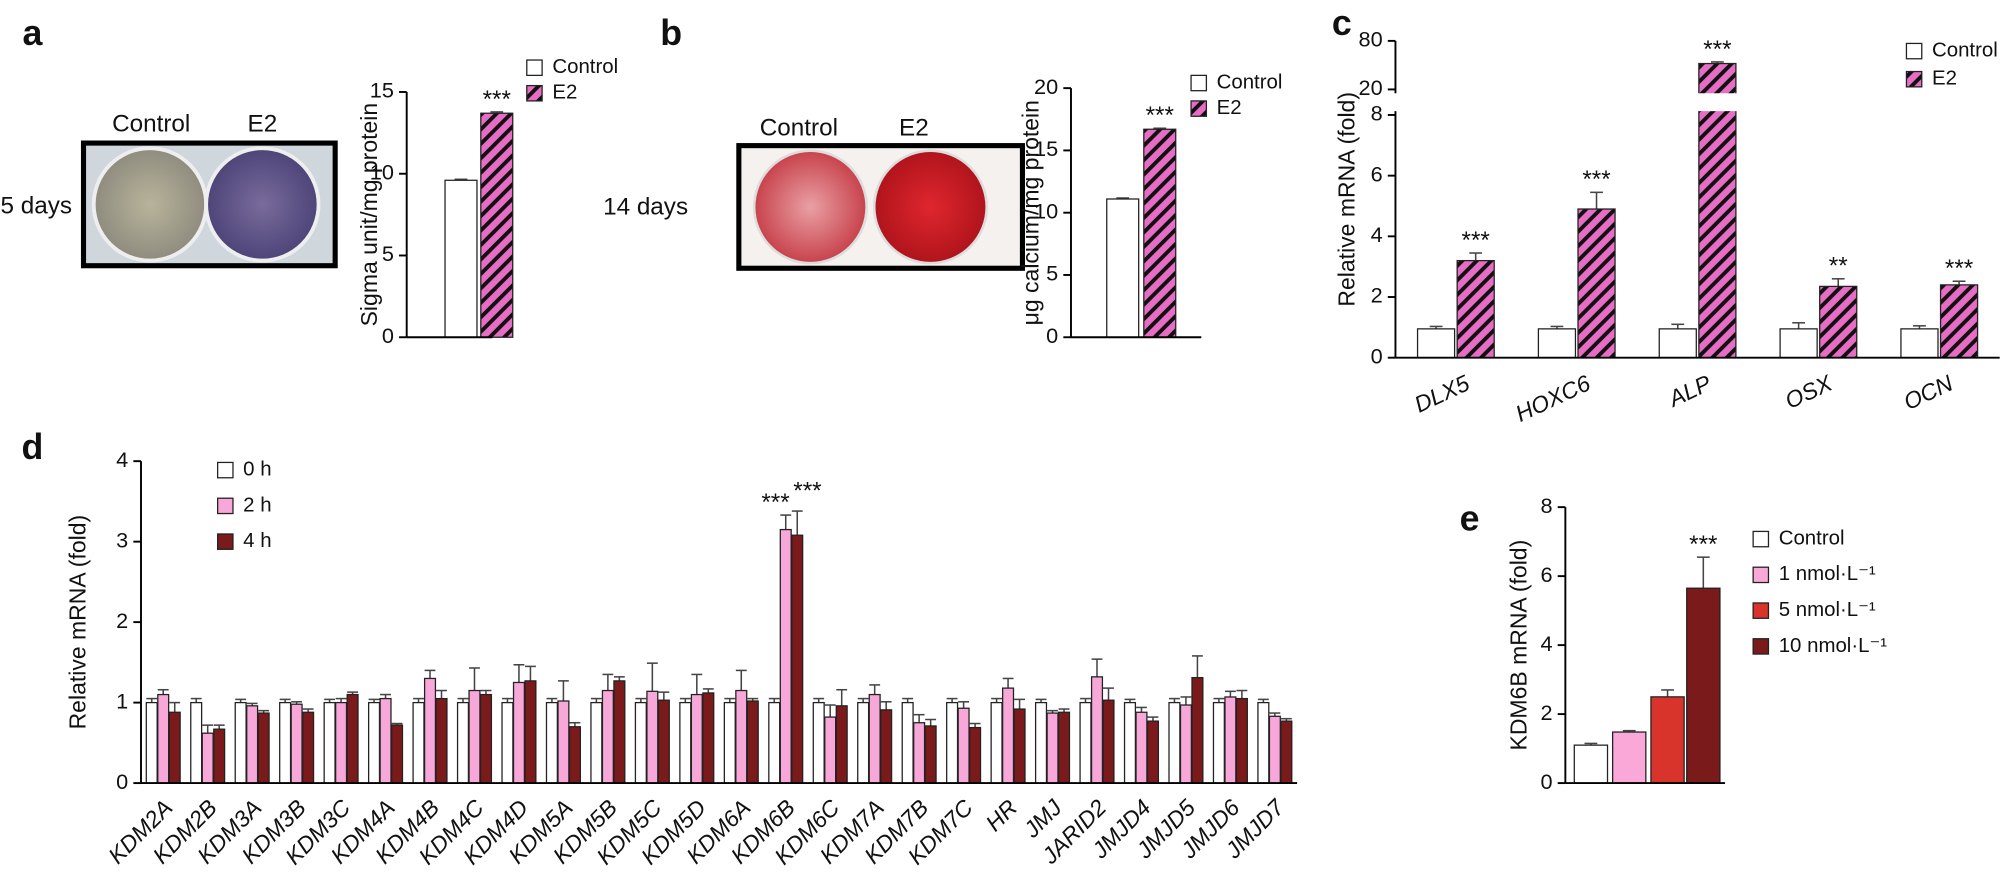 This screenshot has width=2004, height=884. What do you see at coordinates (388, 253) in the screenshot?
I see `y-tick-label: 5` at bounding box center [388, 253].